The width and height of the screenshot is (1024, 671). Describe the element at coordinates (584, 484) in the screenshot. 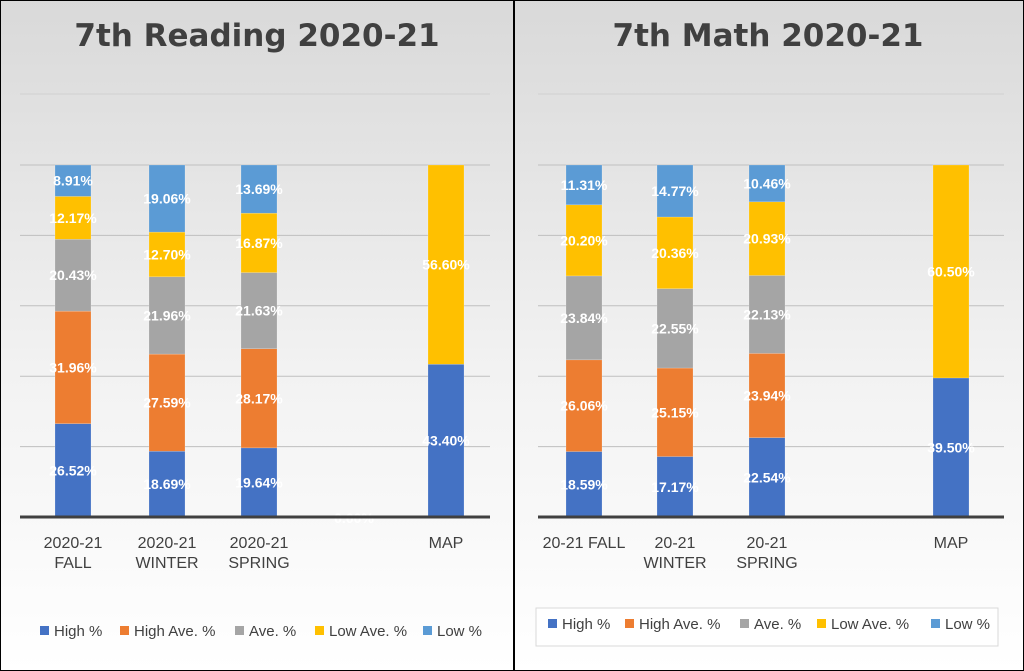

I see `data-label-high-pct: 18.59%` at that location.